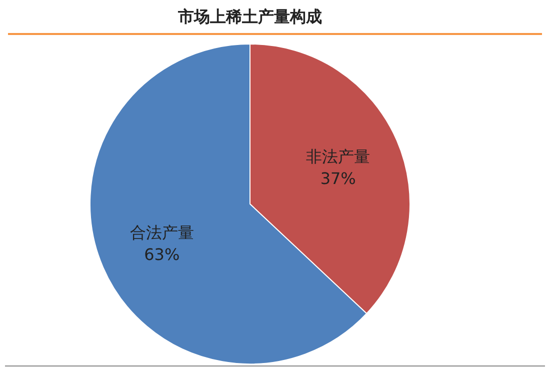 The image size is (550, 383). I want to click on data-label: 37%, so click(338, 178).